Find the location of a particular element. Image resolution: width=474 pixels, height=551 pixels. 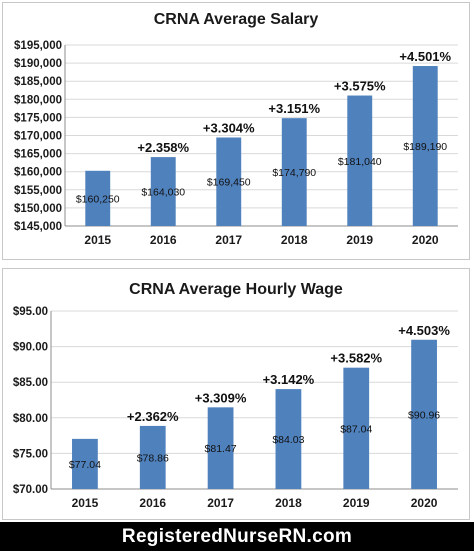

site-footer-banner: RegisteredNurseRN.com is located at coordinates (237, 536).